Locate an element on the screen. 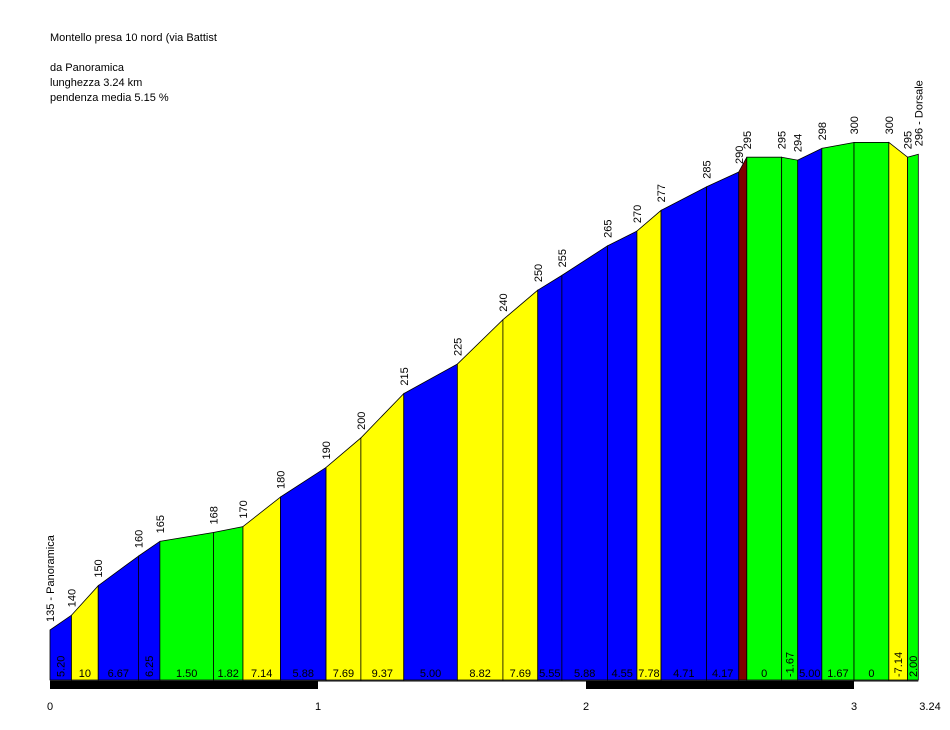 The width and height of the screenshot is (950, 730). segment-gradient-label: -7.14 is located at coordinates (899, 664).